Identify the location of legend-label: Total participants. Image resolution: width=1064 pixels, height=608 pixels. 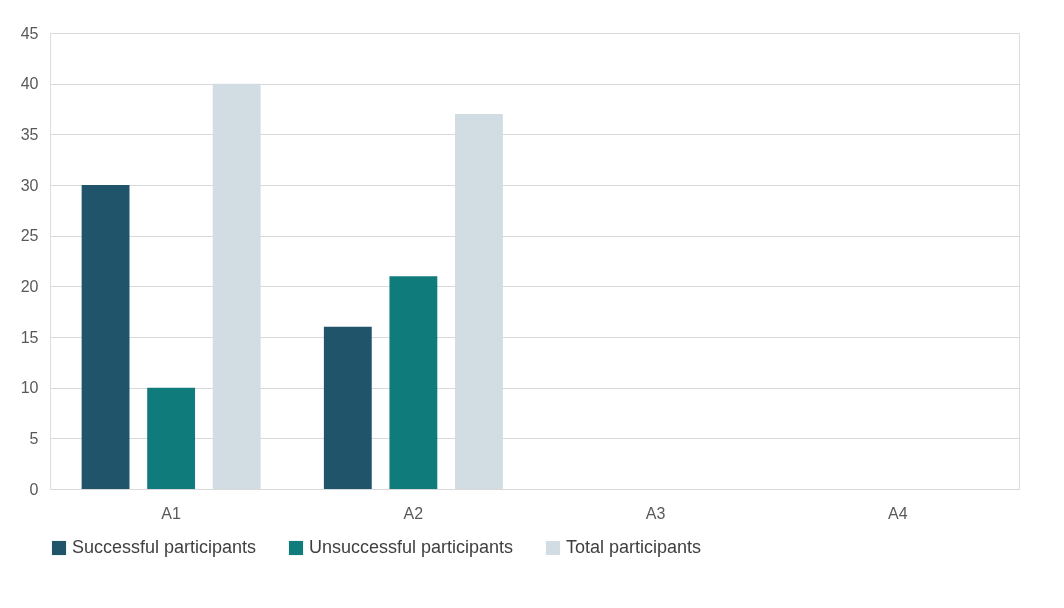
(634, 547).